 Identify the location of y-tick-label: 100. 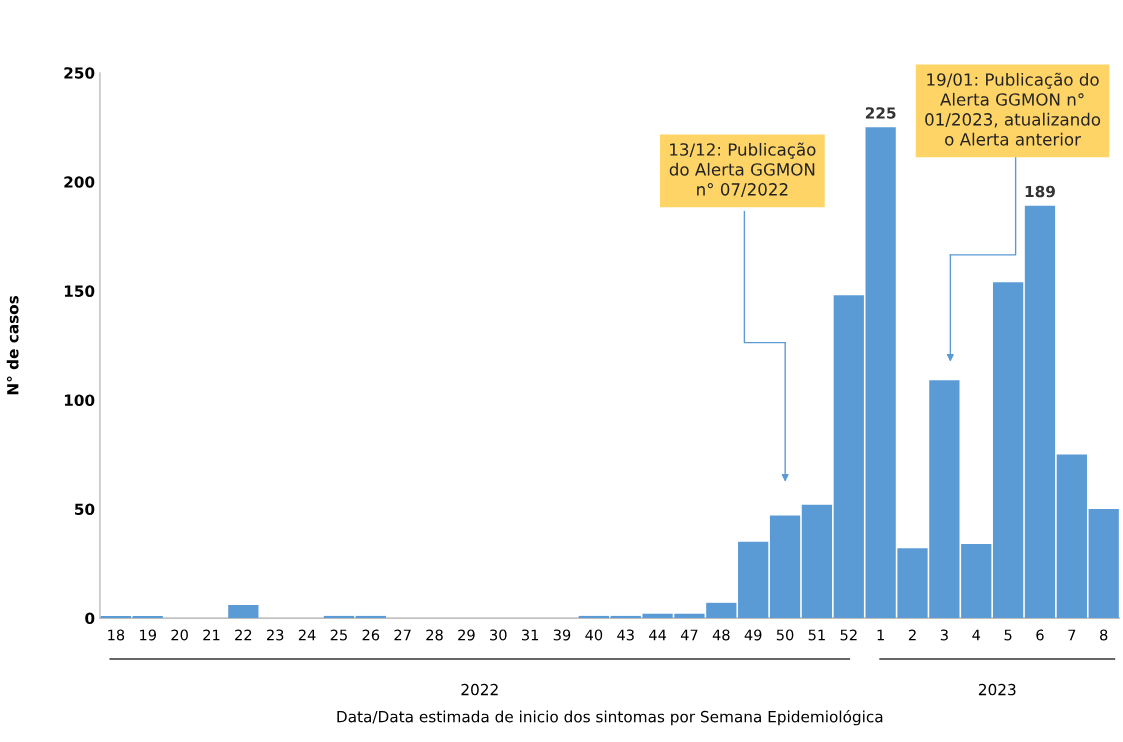
(79, 400).